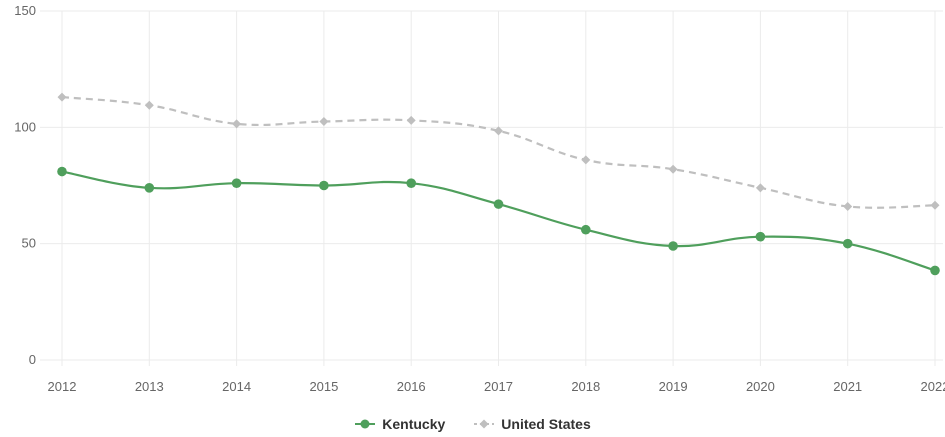 The height and width of the screenshot is (437, 945). What do you see at coordinates (411, 386) in the screenshot?
I see `x-tick-label: 2016` at bounding box center [411, 386].